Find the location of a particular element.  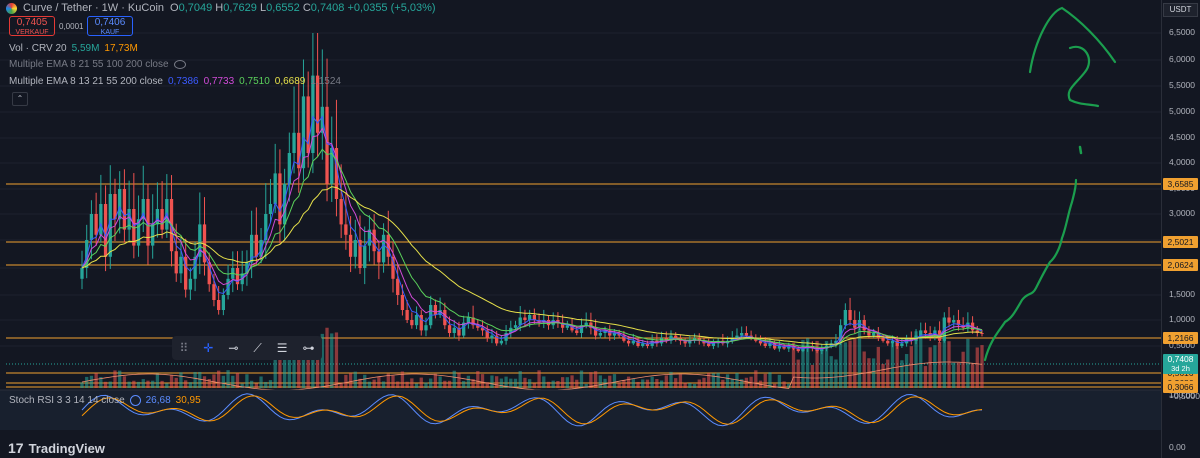

level-price-tag: 0,3066 is located at coordinates (1180, 387).